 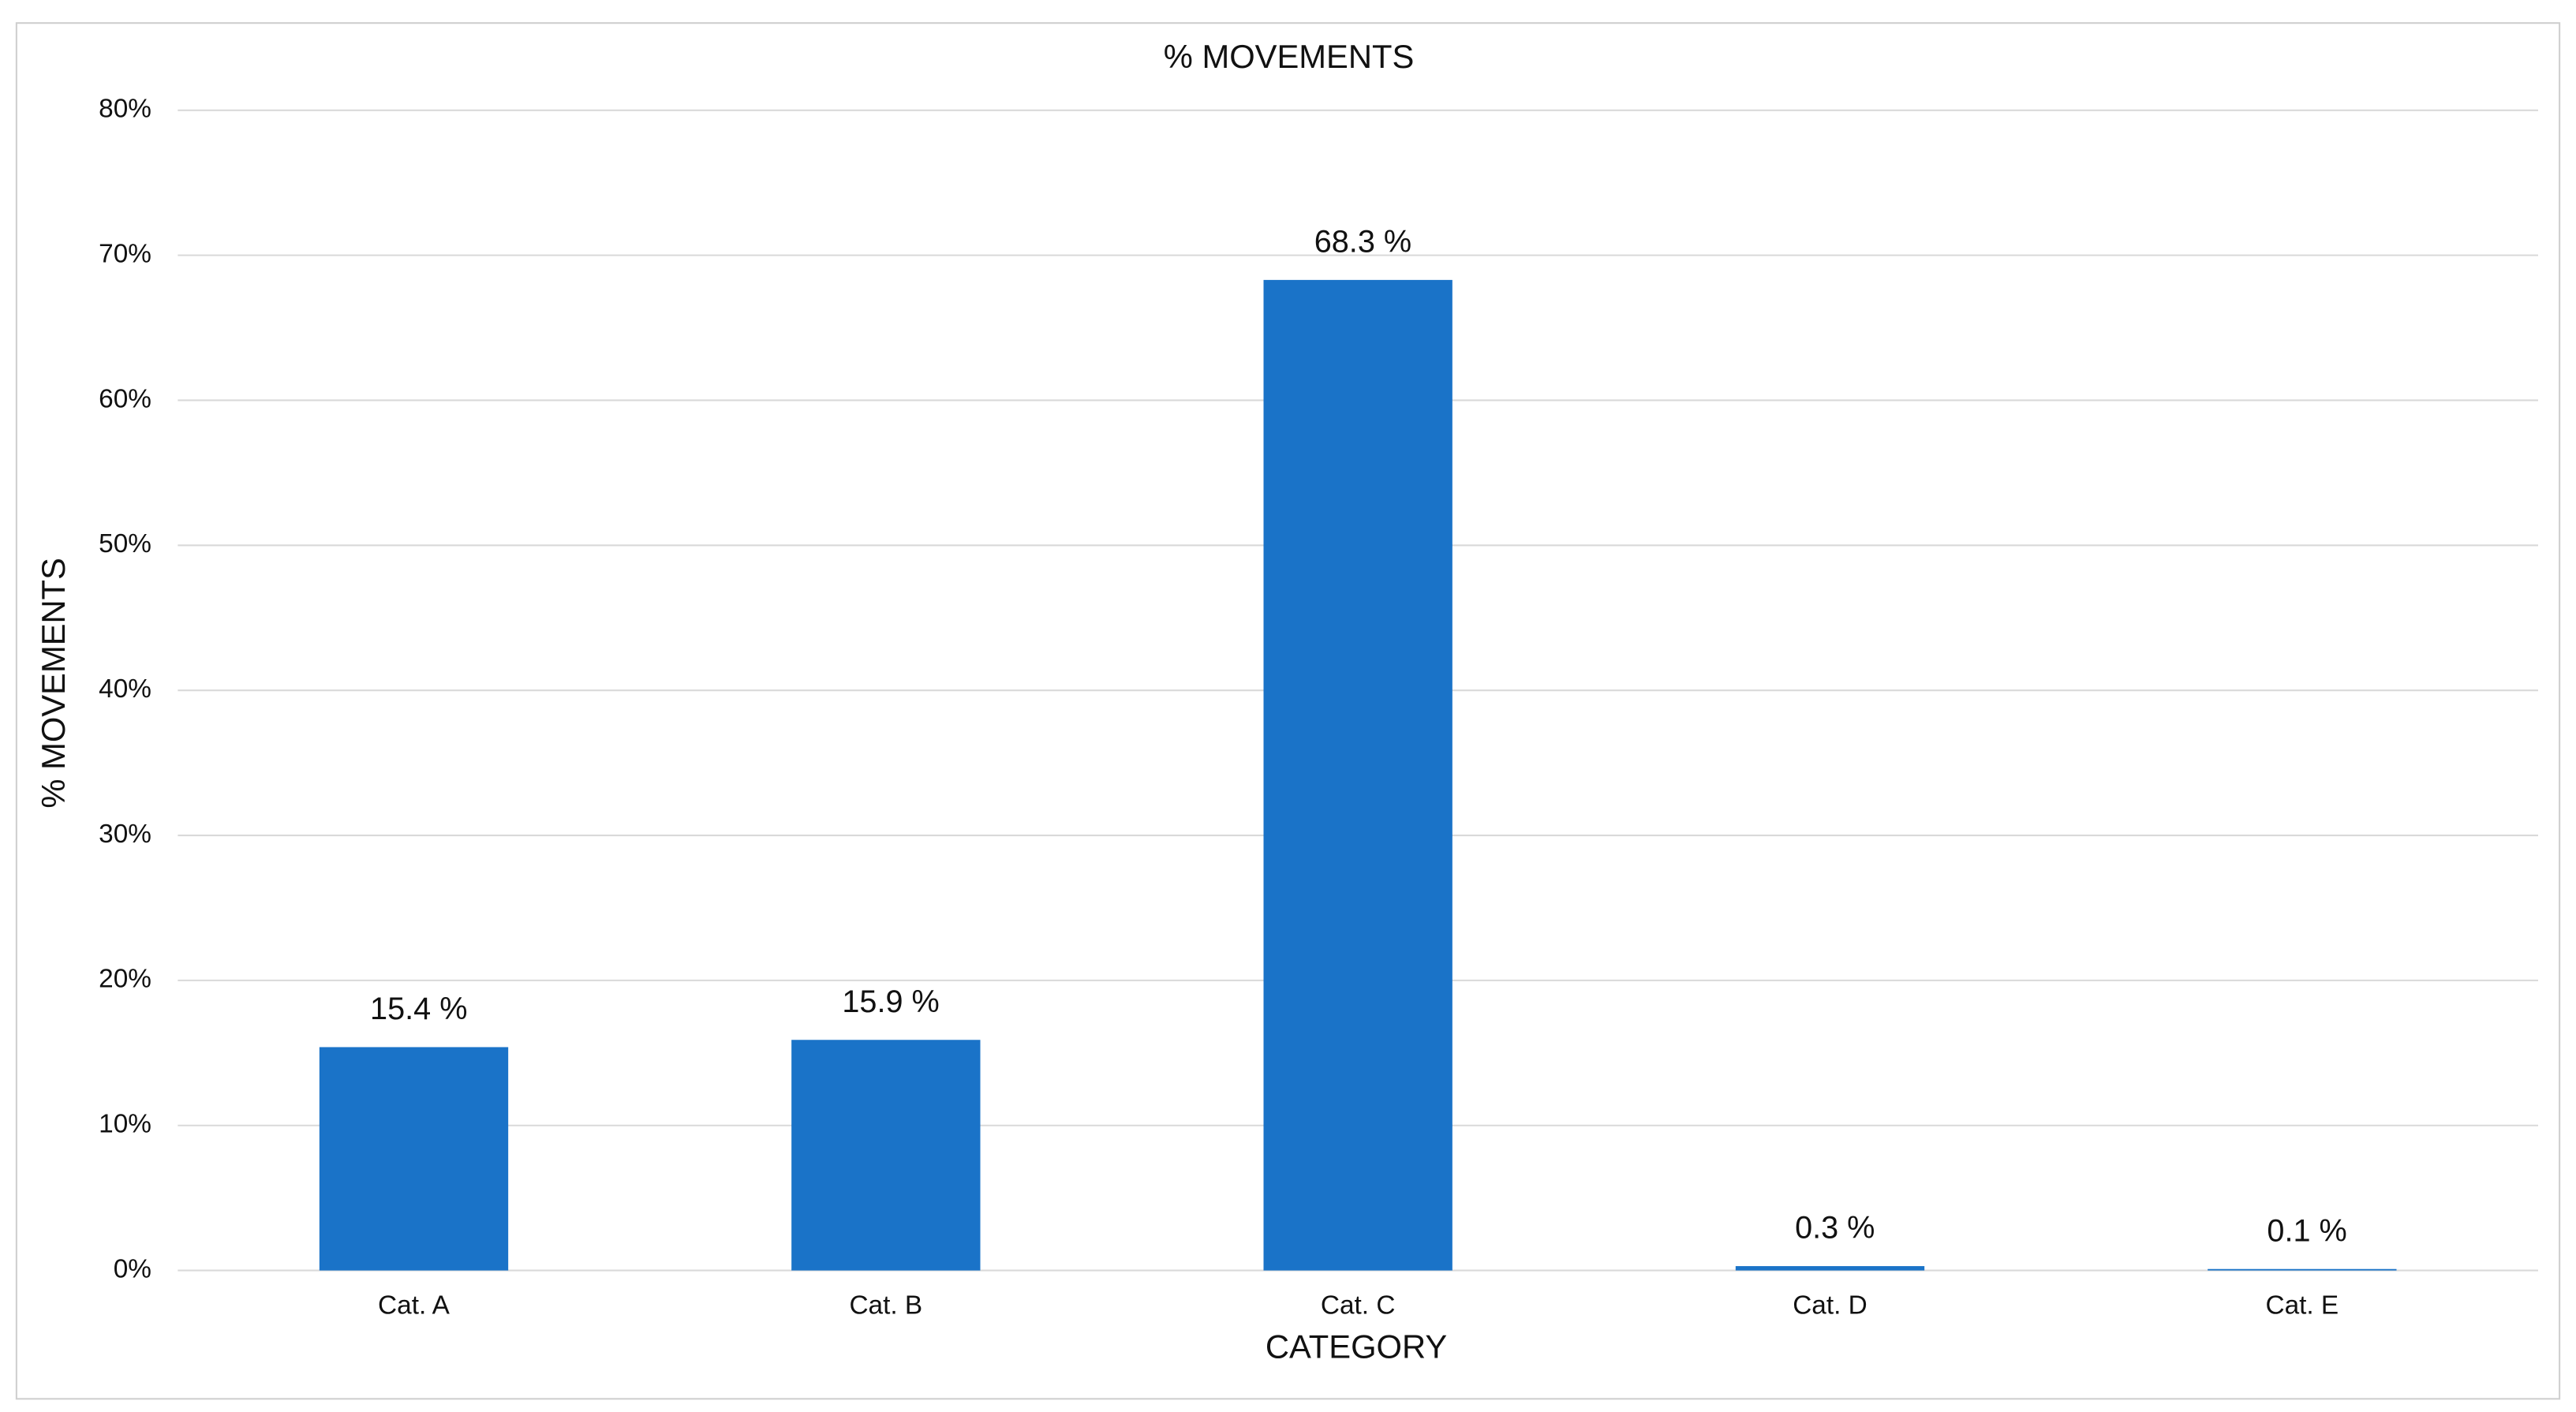 What do you see at coordinates (132, 1268) in the screenshot?
I see `y-tick-label: 0%` at bounding box center [132, 1268].